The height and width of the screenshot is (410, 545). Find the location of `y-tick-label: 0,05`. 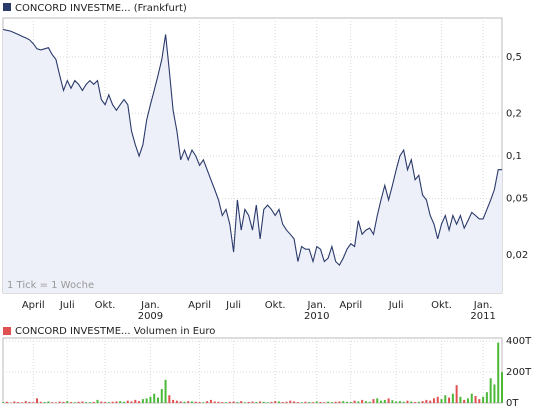

y-tick-label: 0,05 is located at coordinates (517, 199).